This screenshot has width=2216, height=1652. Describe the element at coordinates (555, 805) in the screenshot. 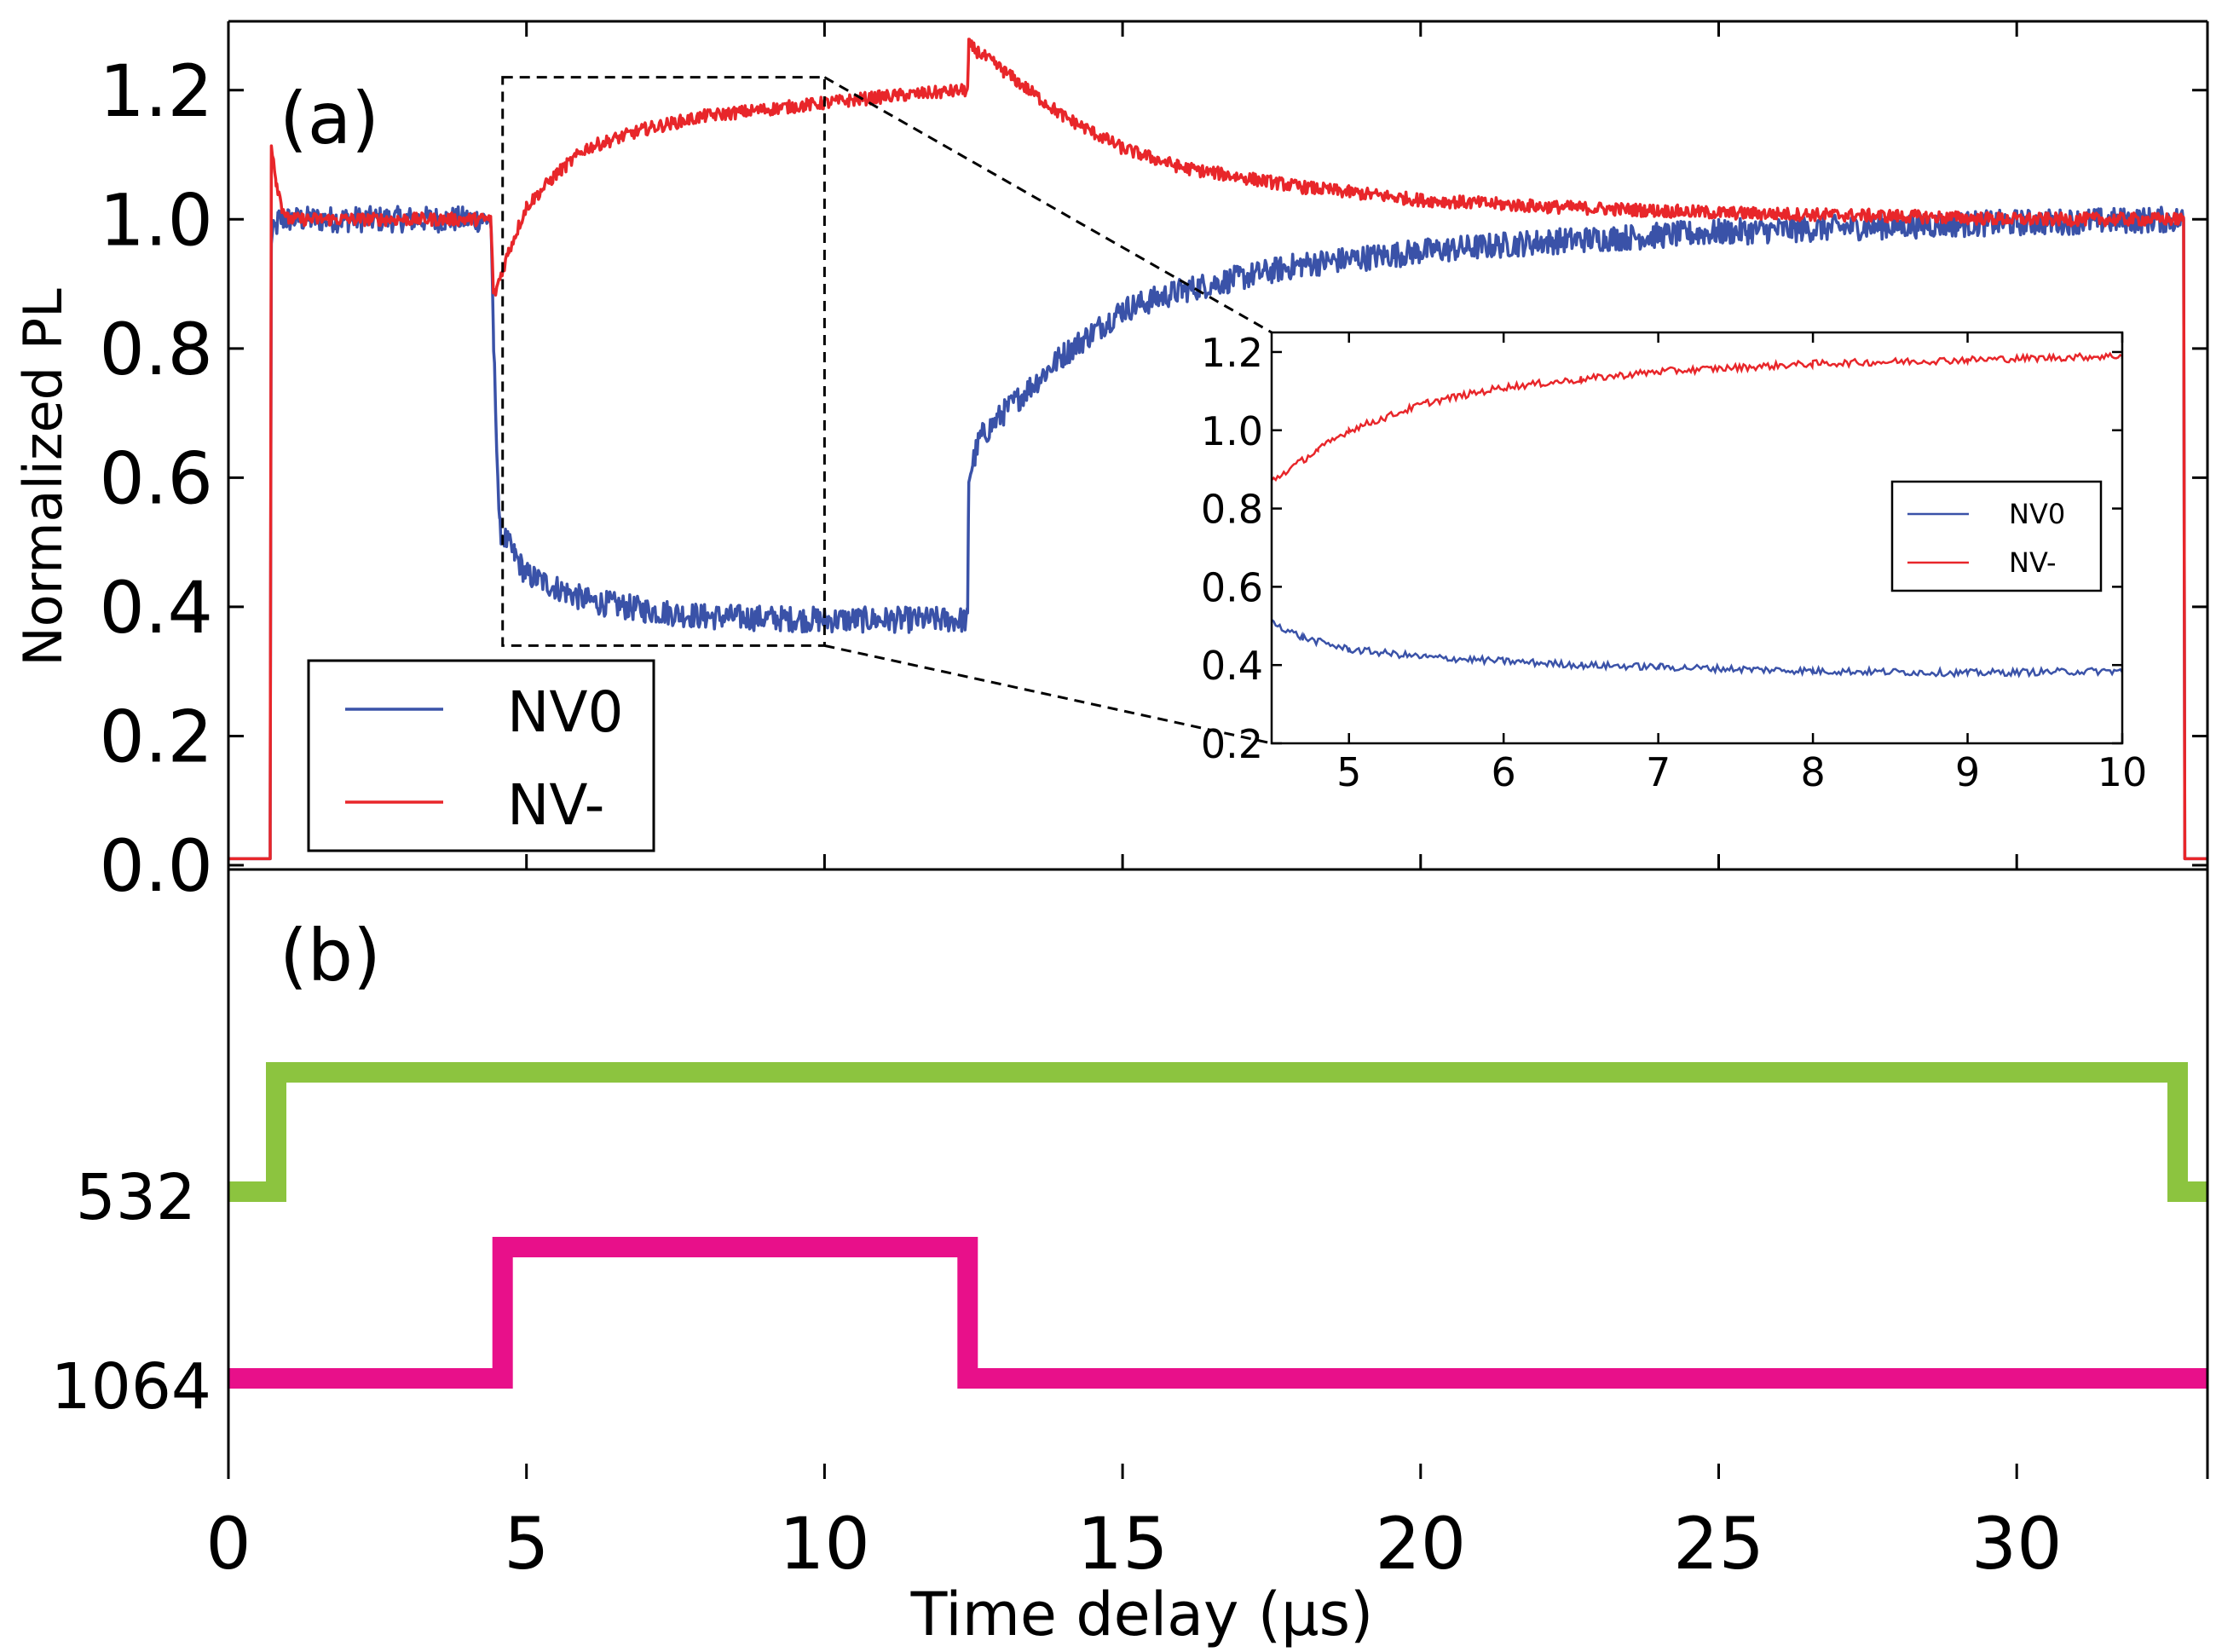

I see `main-legend-nv--label: NV-` at that location.